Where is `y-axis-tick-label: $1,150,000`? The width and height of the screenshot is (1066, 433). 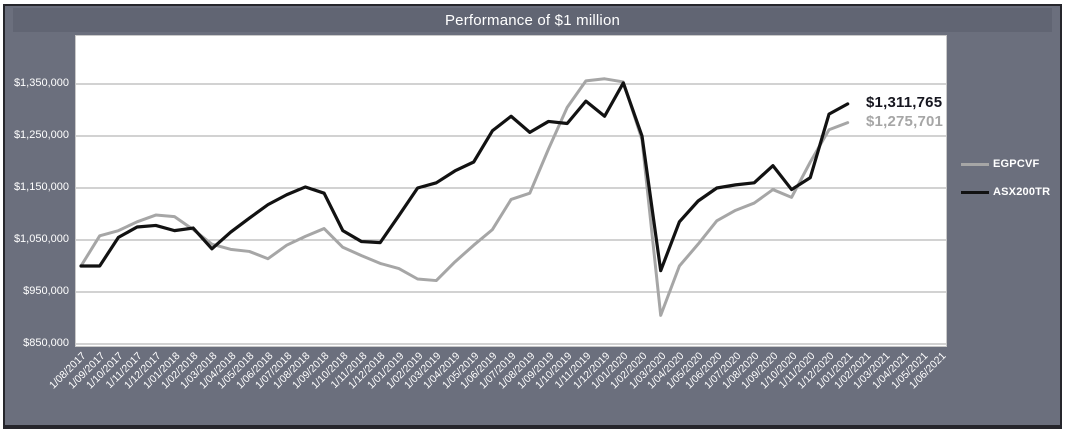 y-axis-tick-label: $1,150,000 is located at coordinates (41, 187).